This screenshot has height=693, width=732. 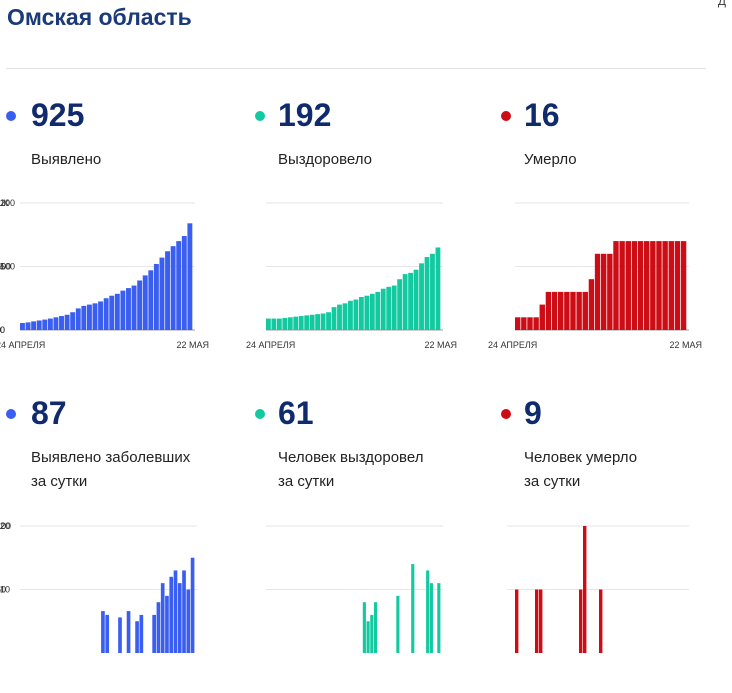 I want to click on stat-value: 16, so click(x=542, y=115).